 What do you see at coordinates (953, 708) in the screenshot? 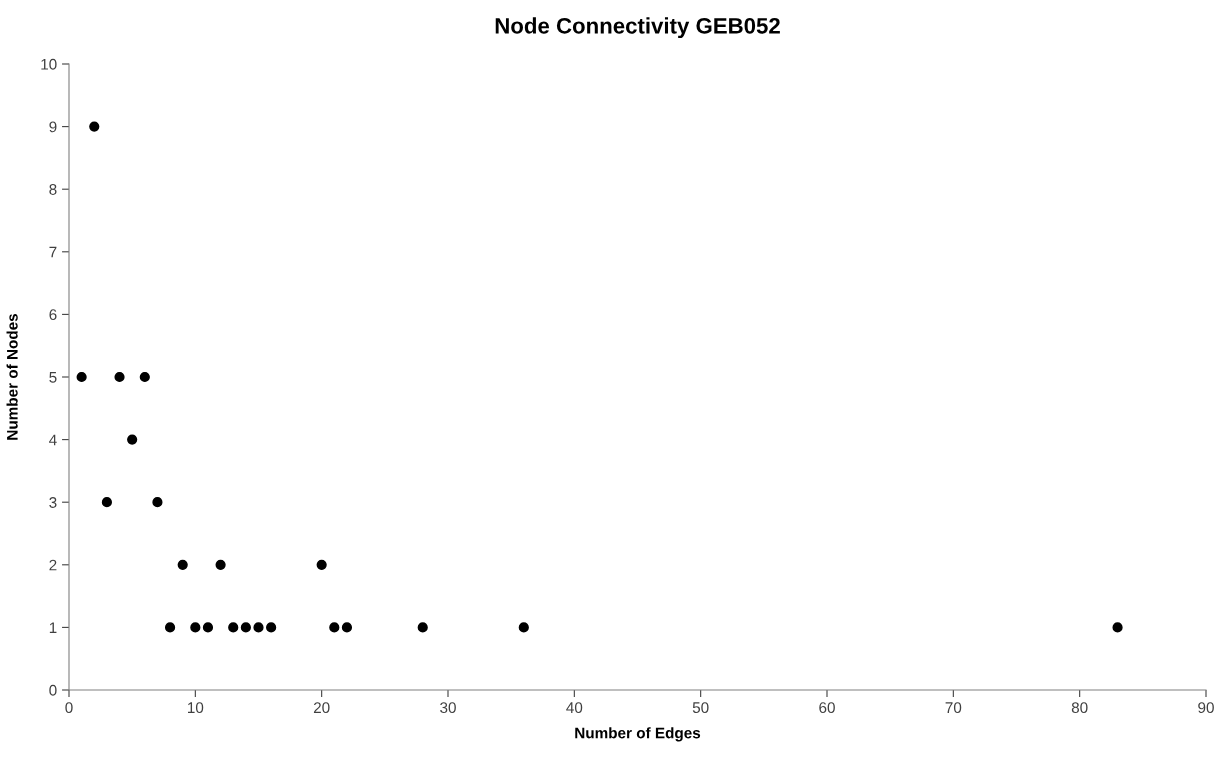
I see `x-tick-label: 70` at bounding box center [953, 708].